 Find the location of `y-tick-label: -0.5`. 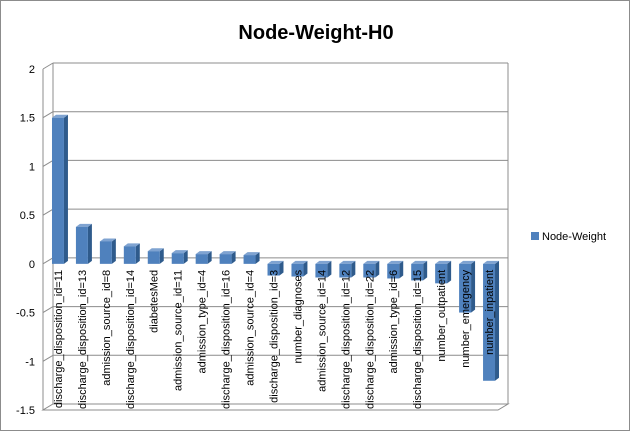

y-tick-label: -0.5 is located at coordinates (25, 314).